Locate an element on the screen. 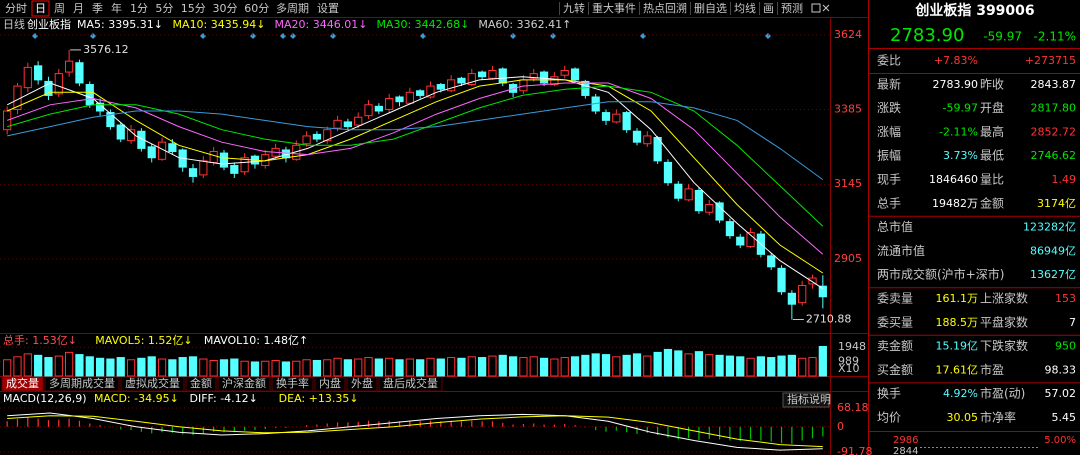  tab: 年 is located at coordinates (116, 8).